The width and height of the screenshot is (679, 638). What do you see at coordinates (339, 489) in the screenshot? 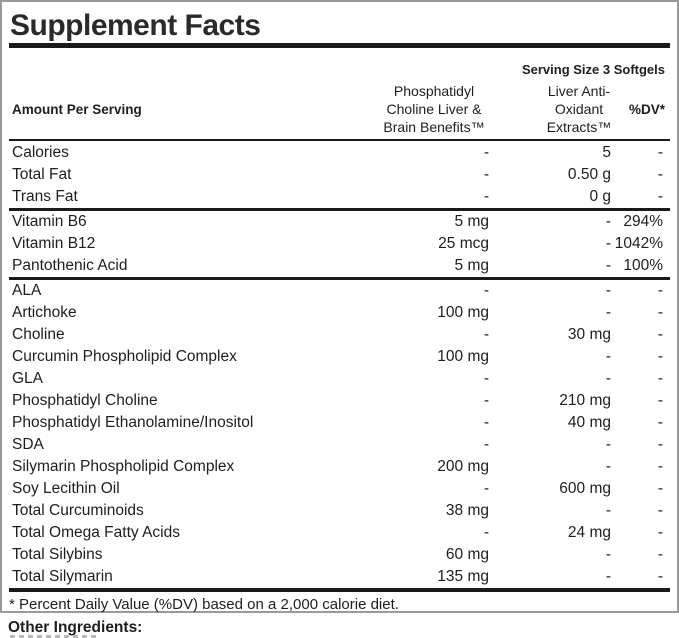
I see `table-row: Soy Lecithin Oil - 600 mg -` at bounding box center [339, 489].